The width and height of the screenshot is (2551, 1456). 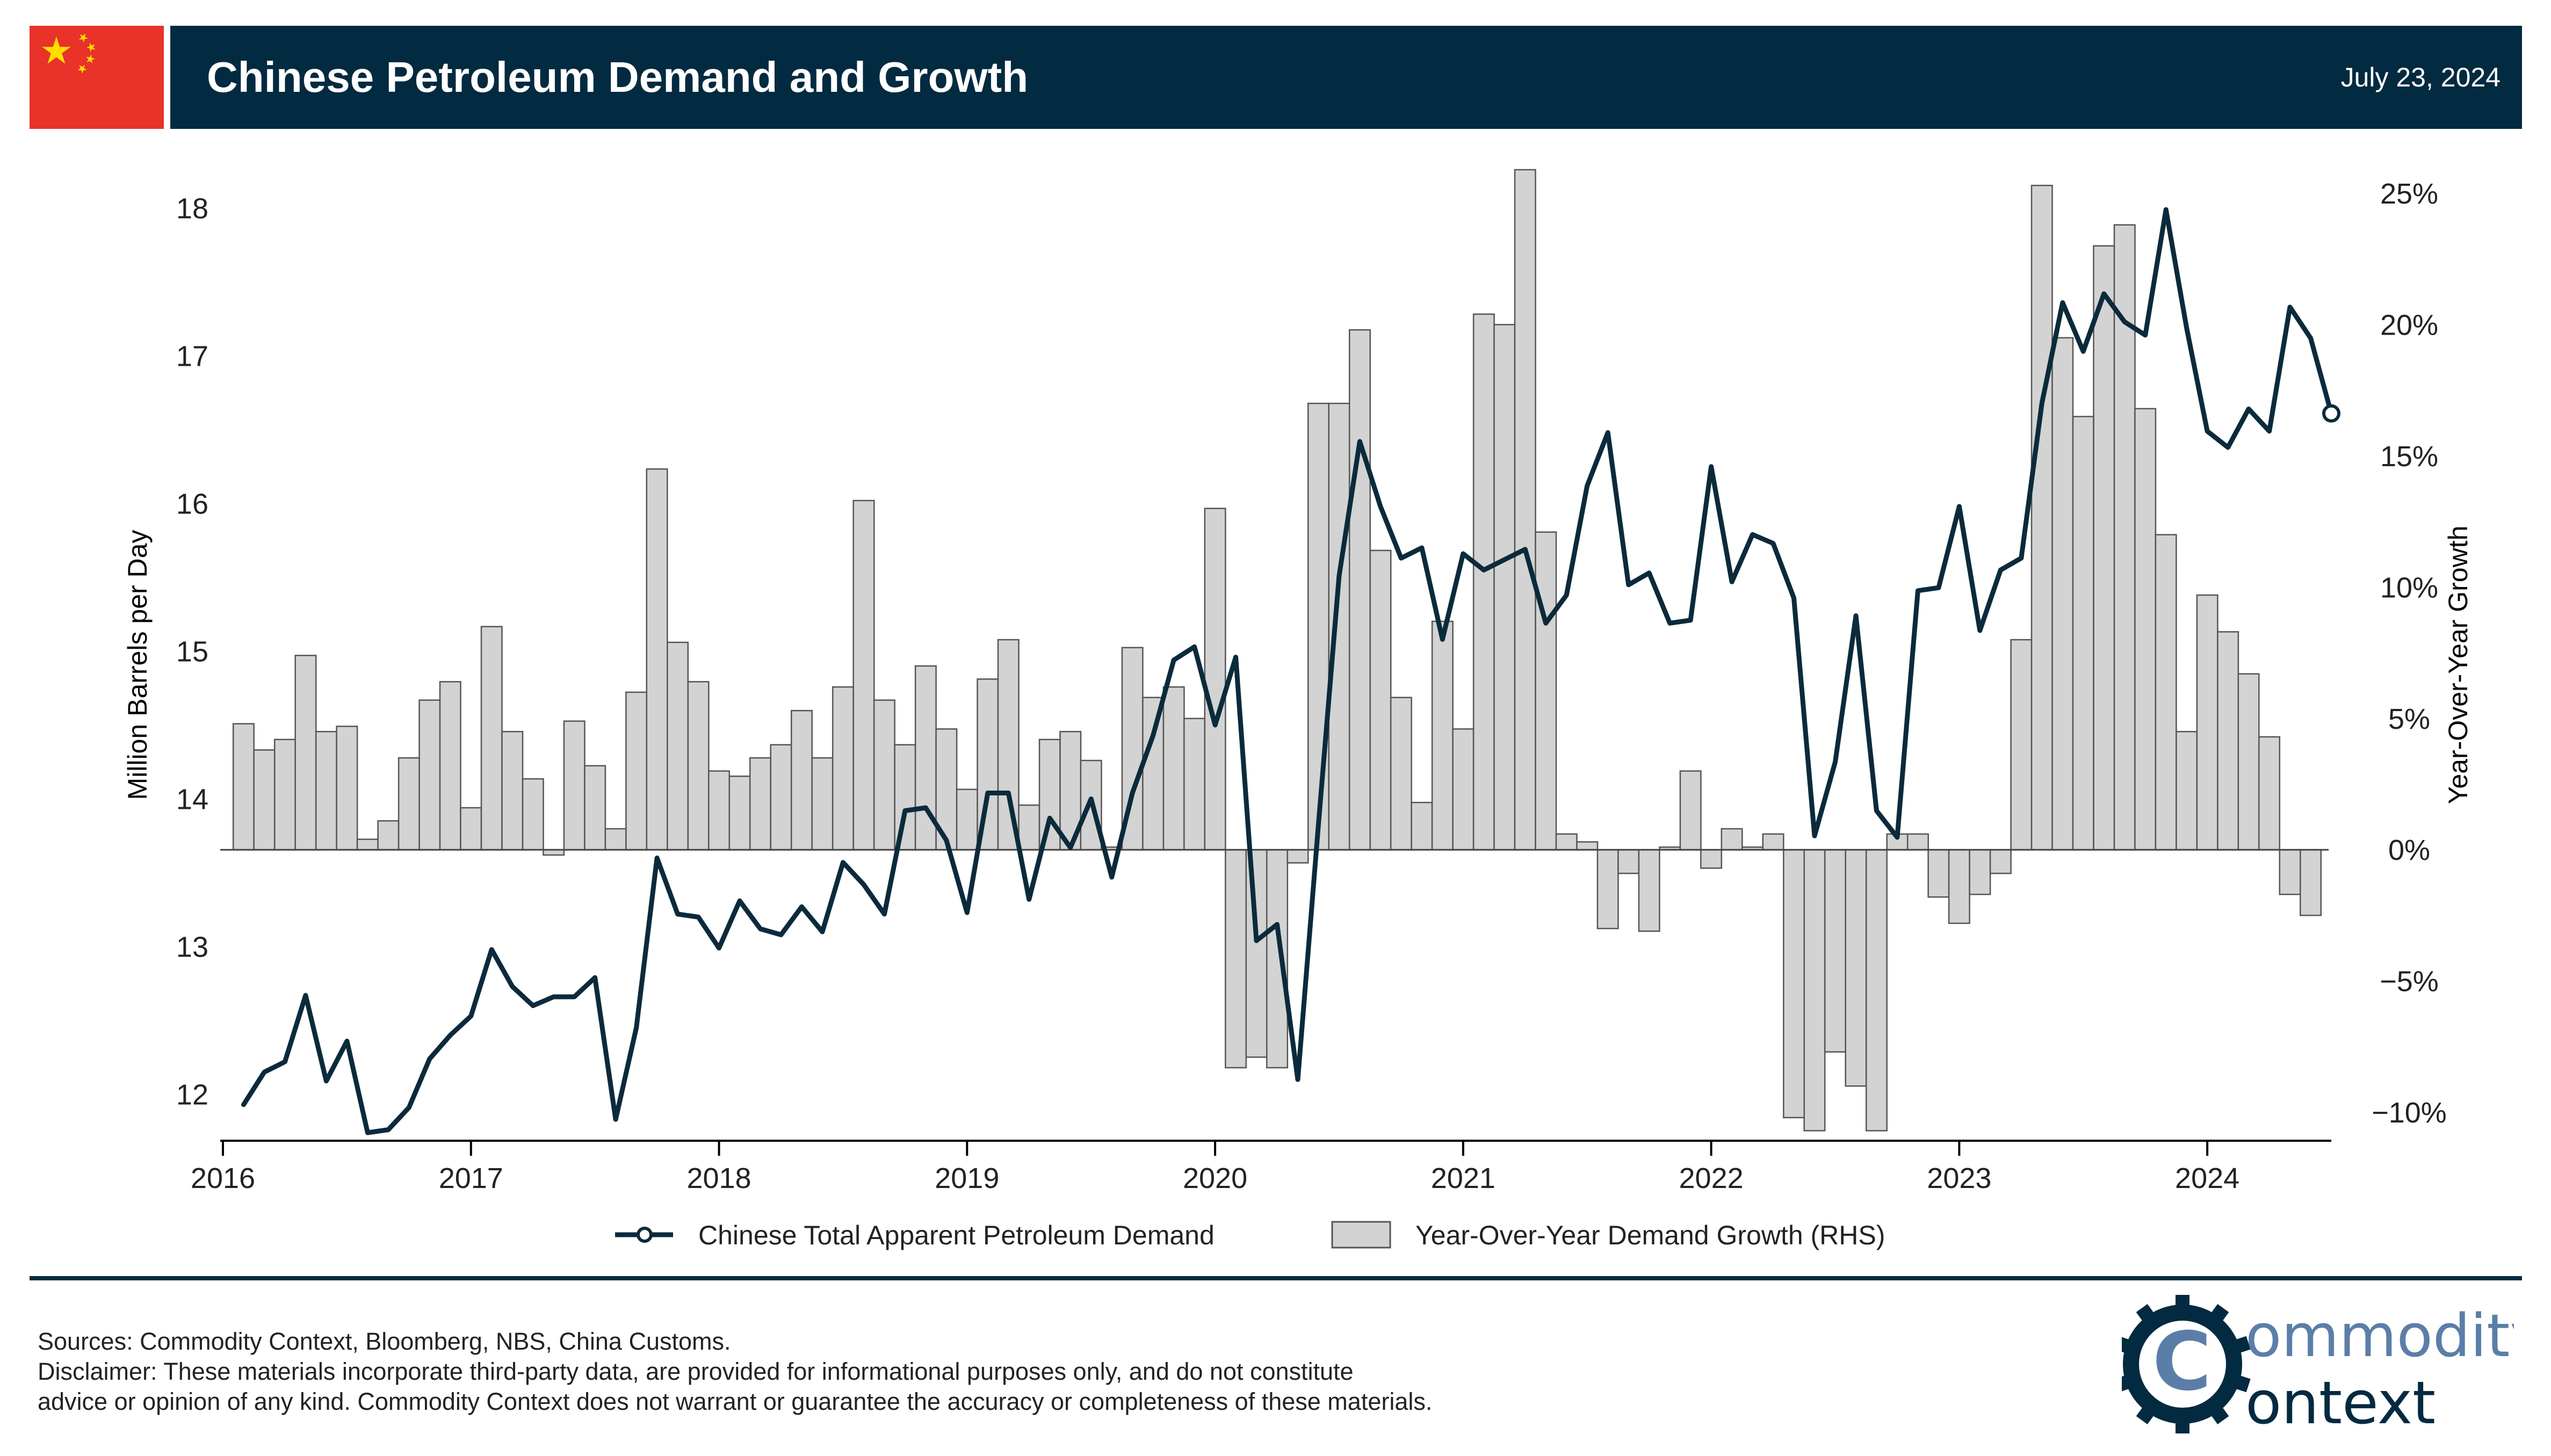 What do you see at coordinates (967, 1178) in the screenshot?
I see `x-tick-label: 2019` at bounding box center [967, 1178].